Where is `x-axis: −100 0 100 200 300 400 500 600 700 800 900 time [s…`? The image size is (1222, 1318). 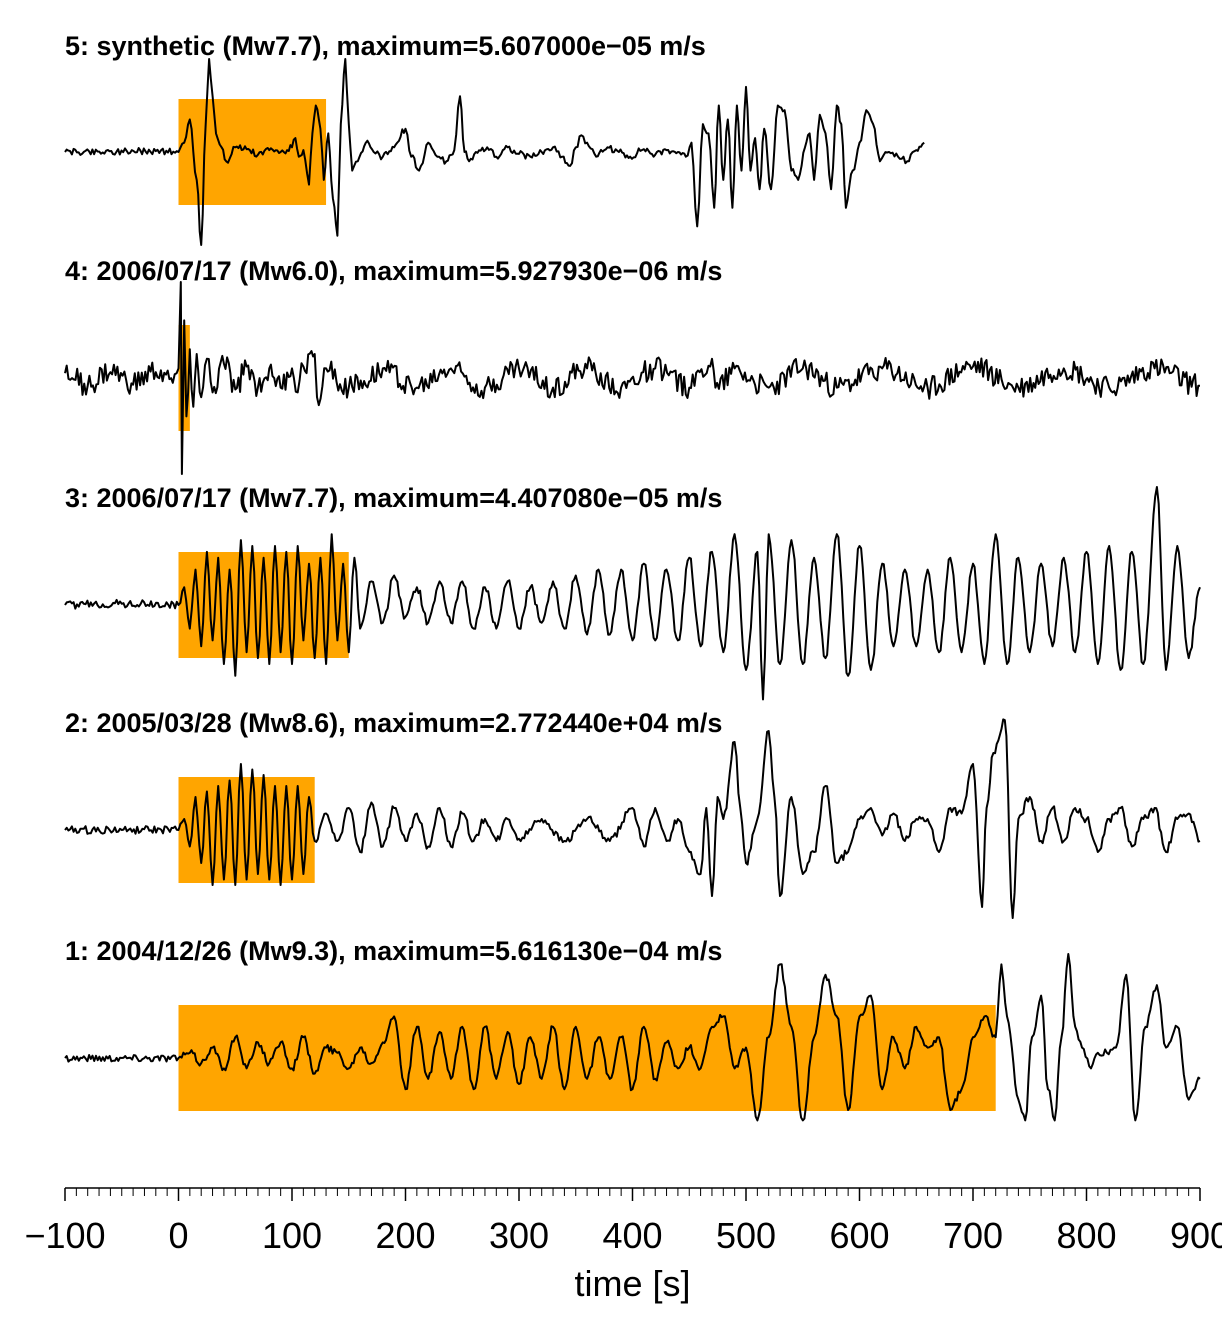 x-axis: −100 0 100 200 300 400 500 600 700 800 900 time [s… is located at coordinates (623, 1245).